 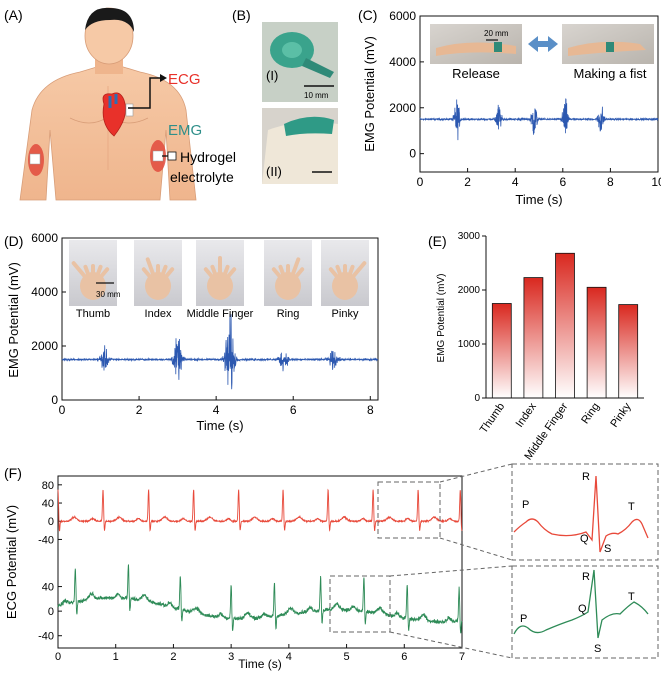 I want to click on chart-f-ylabel: ECG Potential (mV), so click(x=11, y=562).